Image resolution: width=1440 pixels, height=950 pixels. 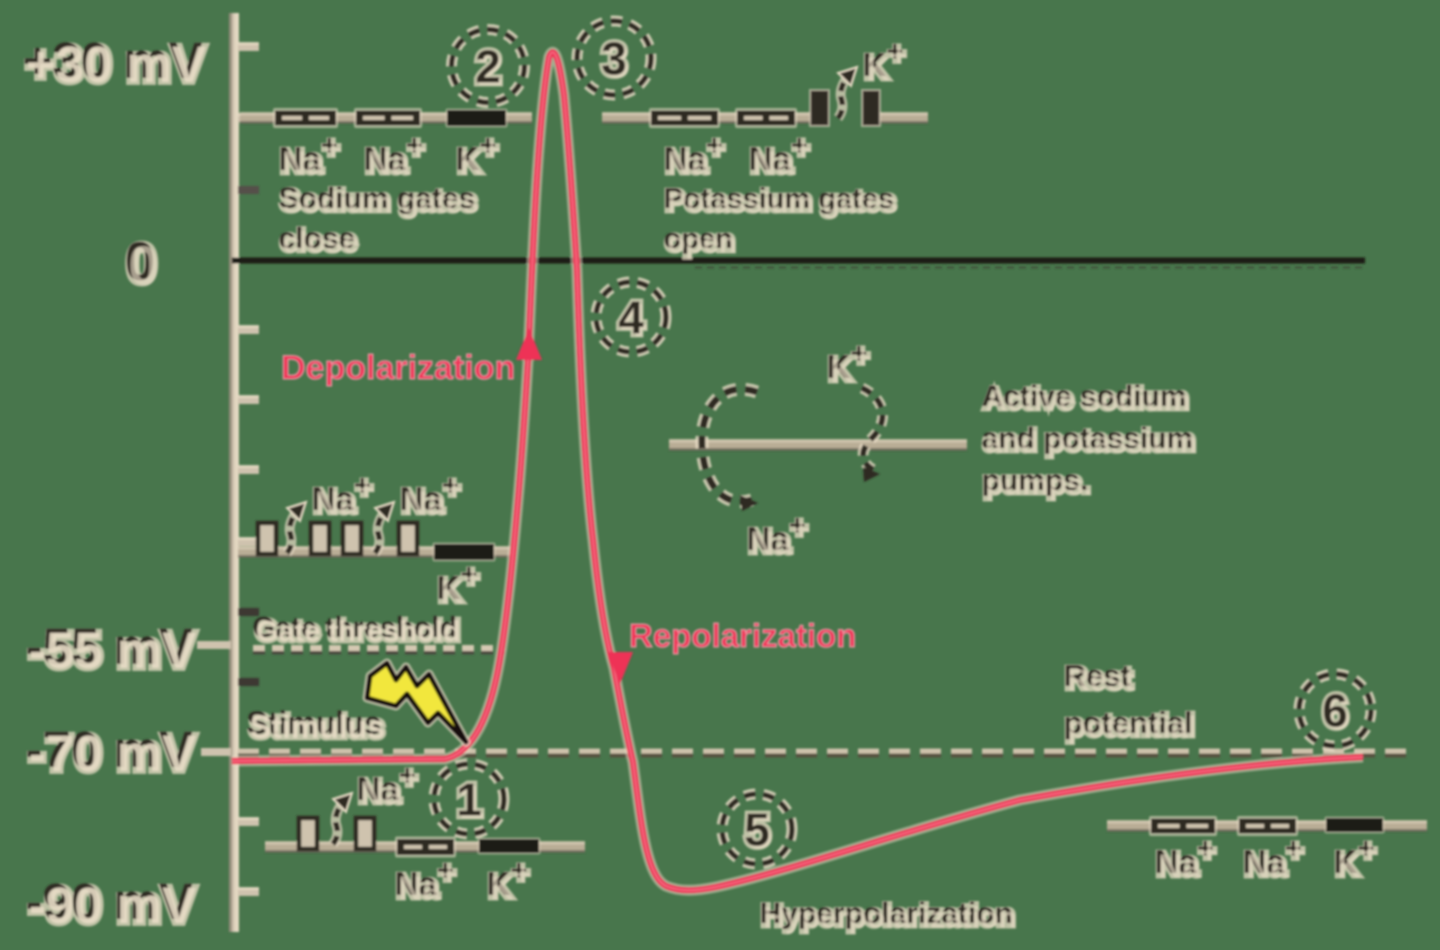 What do you see at coordinates (398, 368) in the screenshot?
I see `svg-text: Depolarization` at bounding box center [398, 368].